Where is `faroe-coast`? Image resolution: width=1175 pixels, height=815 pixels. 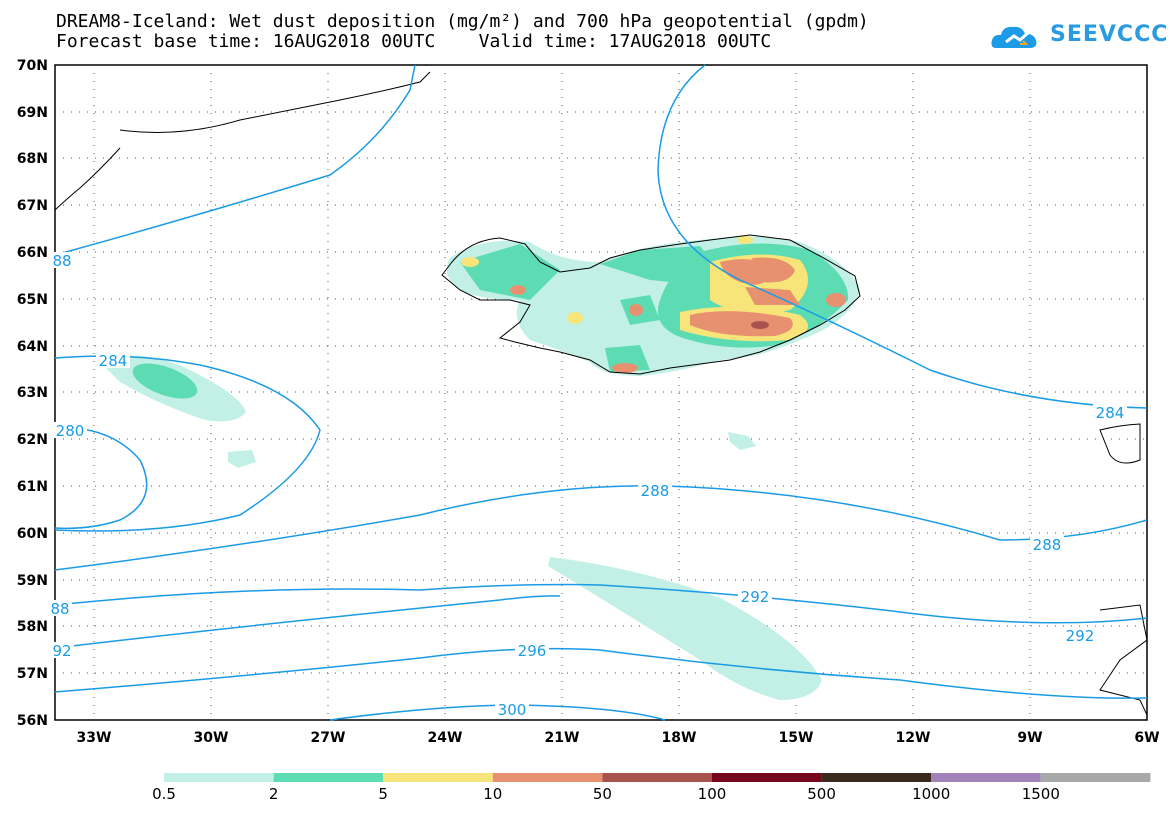 faroe-coast is located at coordinates (1120, 443).